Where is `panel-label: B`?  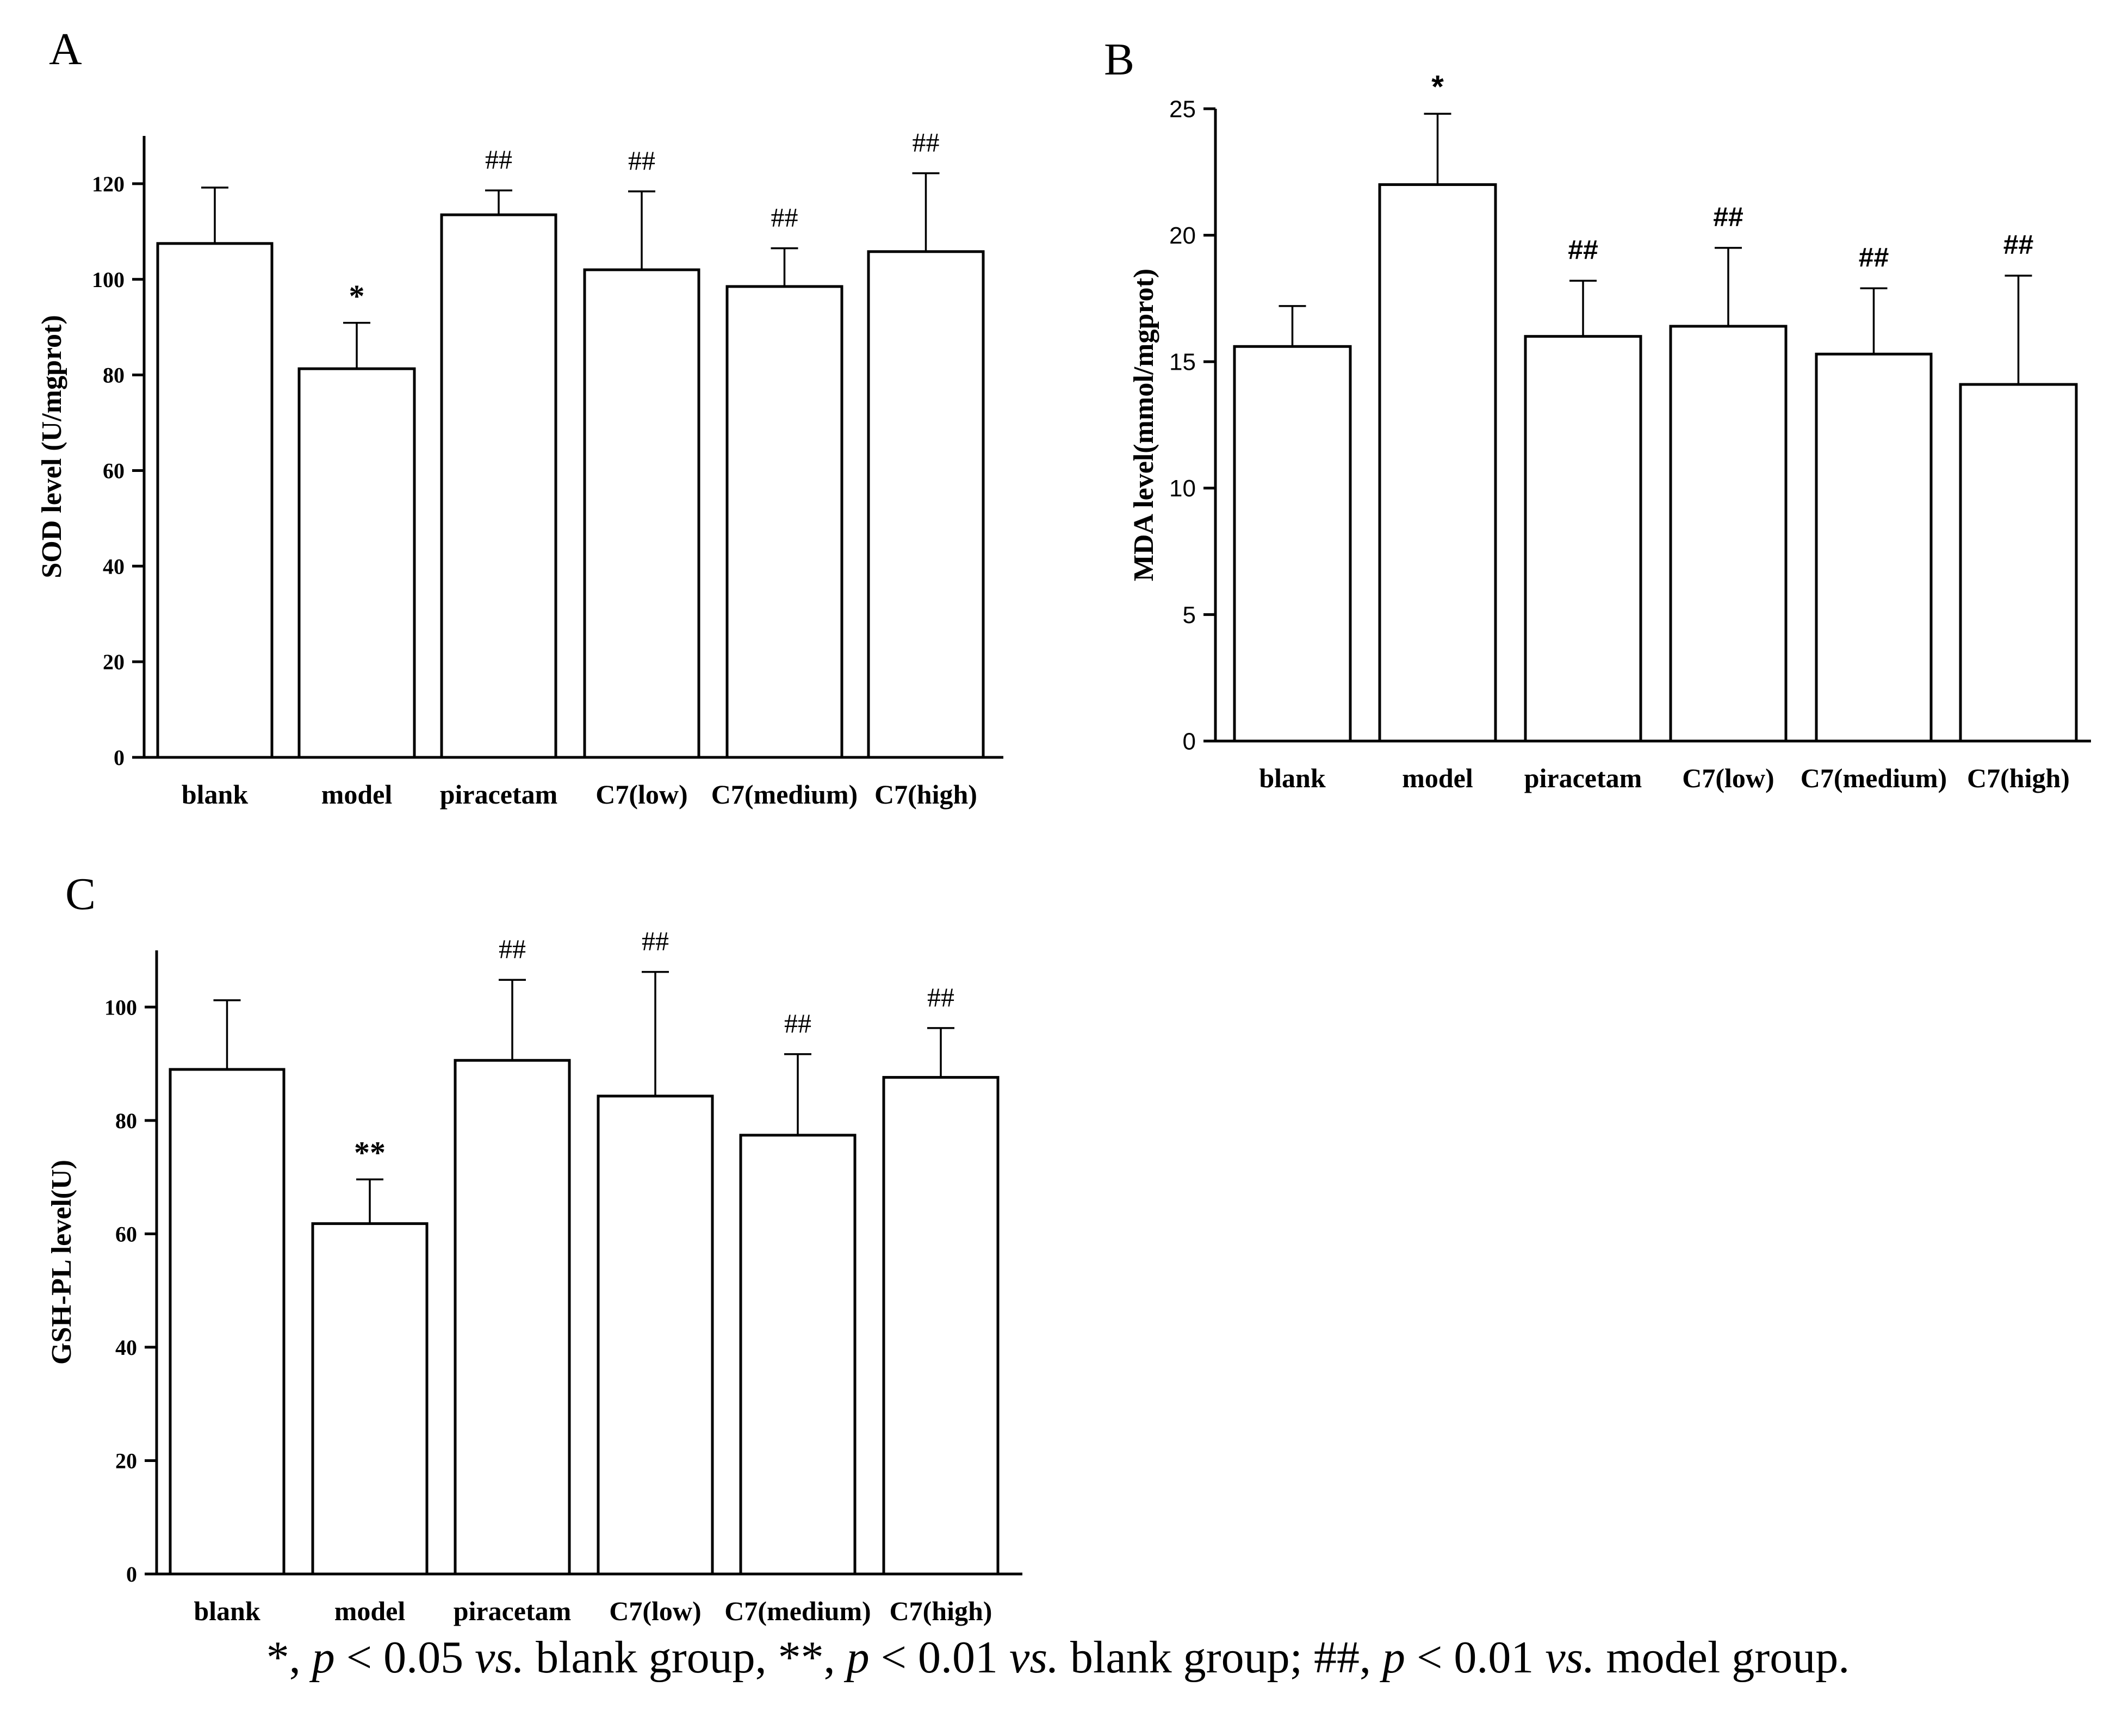
panel-label: B is located at coordinates (1119, 59).